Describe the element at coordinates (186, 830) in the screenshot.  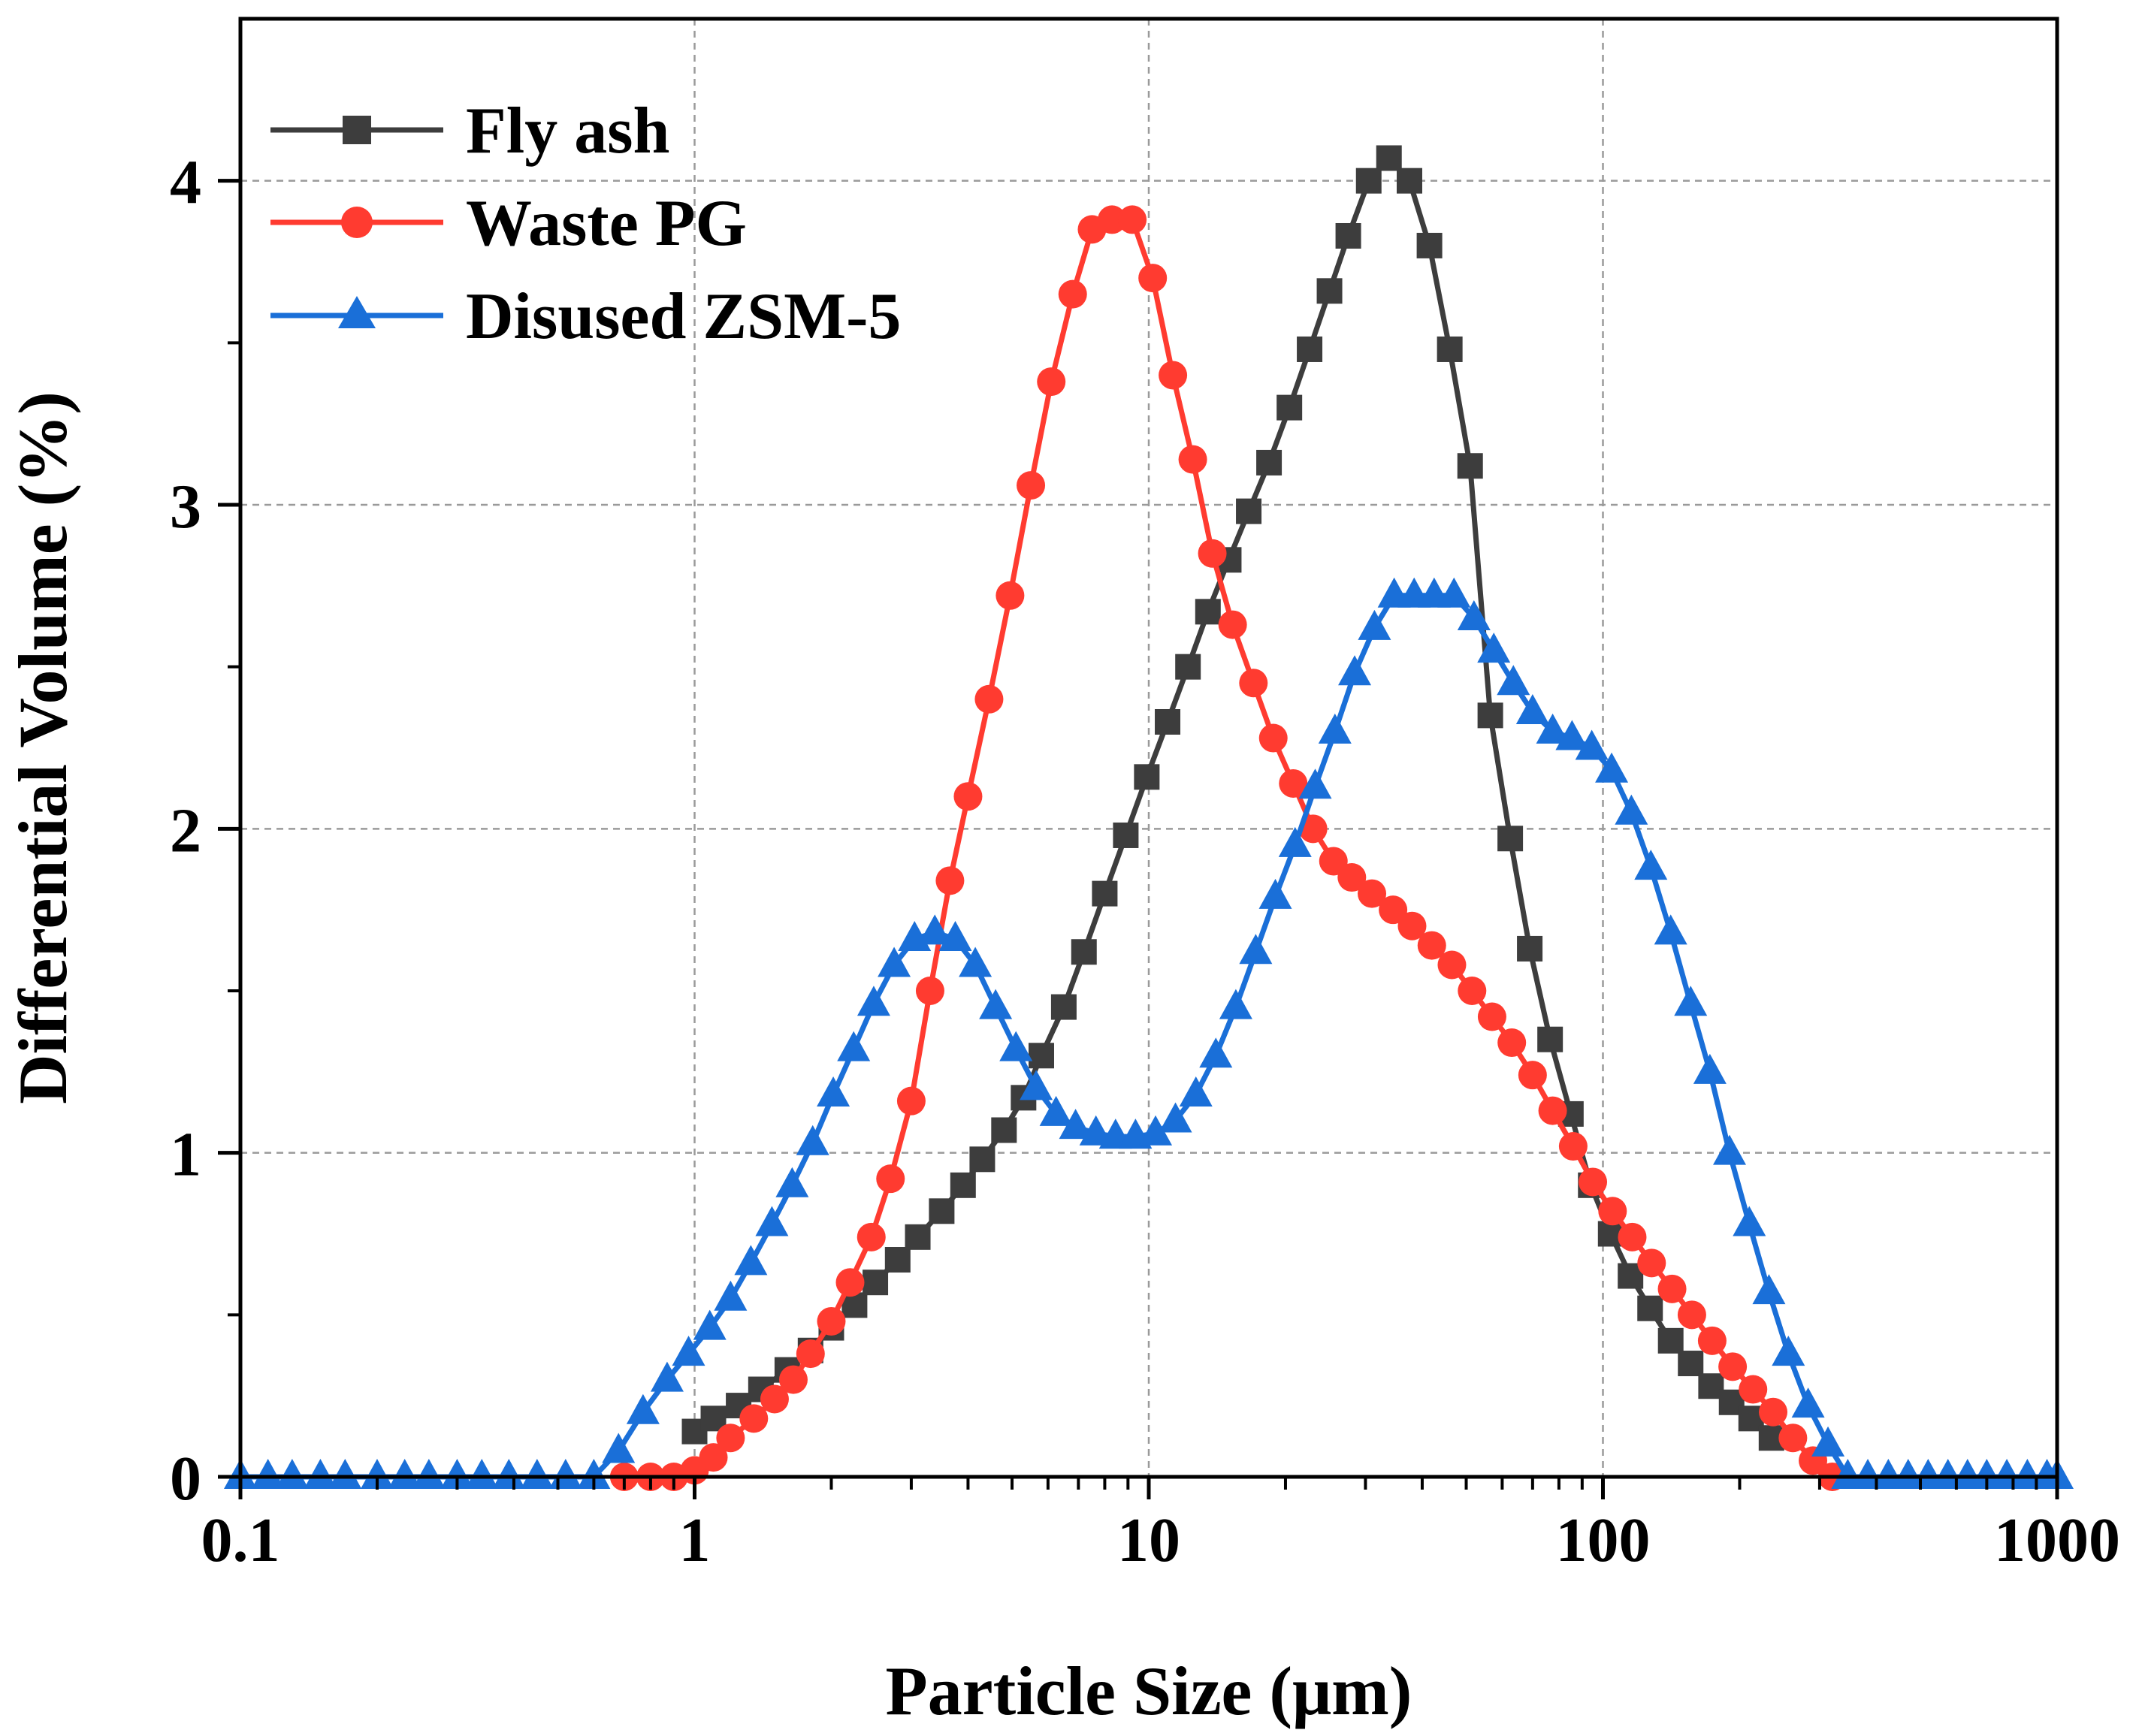
I see `y-tick-label: 2` at that location.